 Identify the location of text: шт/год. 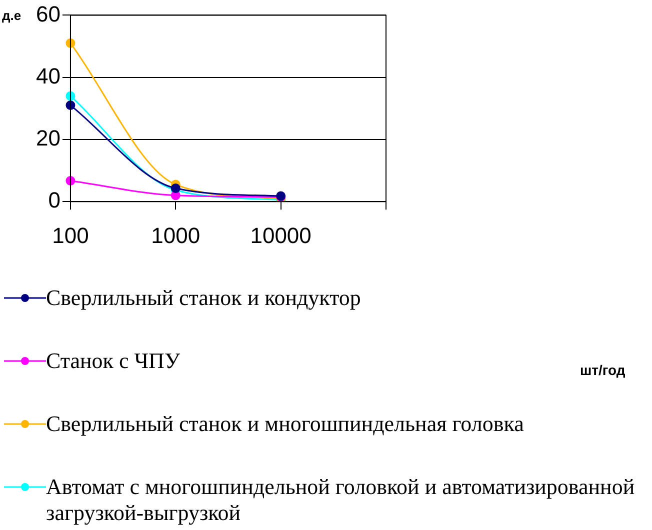
(603, 370).